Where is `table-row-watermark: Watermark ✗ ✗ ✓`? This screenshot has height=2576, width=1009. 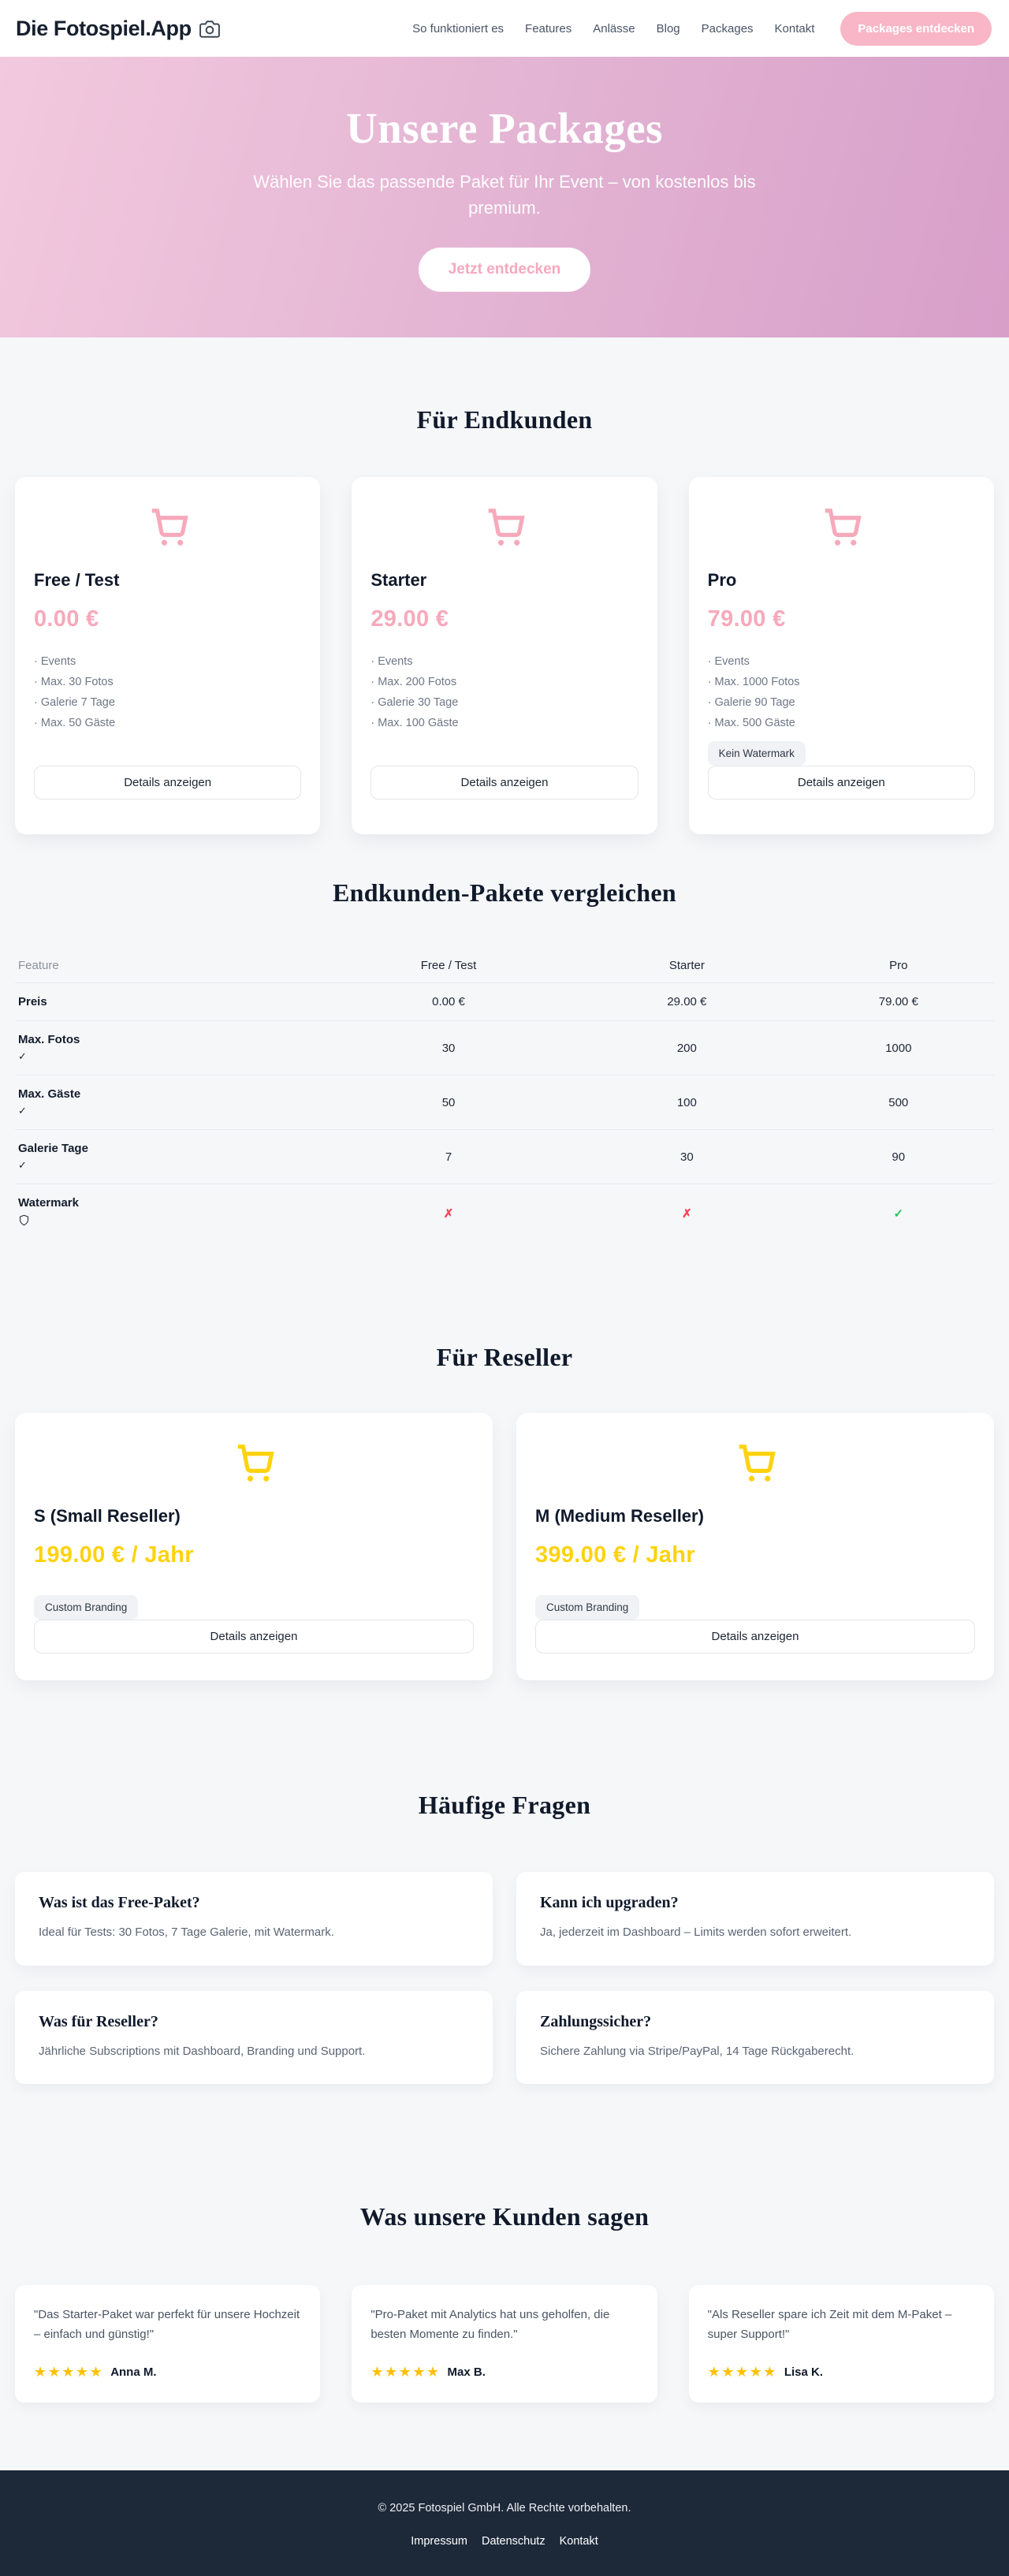
table-row-watermark: Watermark ✗ ✗ ✓ is located at coordinates (504, 1213).